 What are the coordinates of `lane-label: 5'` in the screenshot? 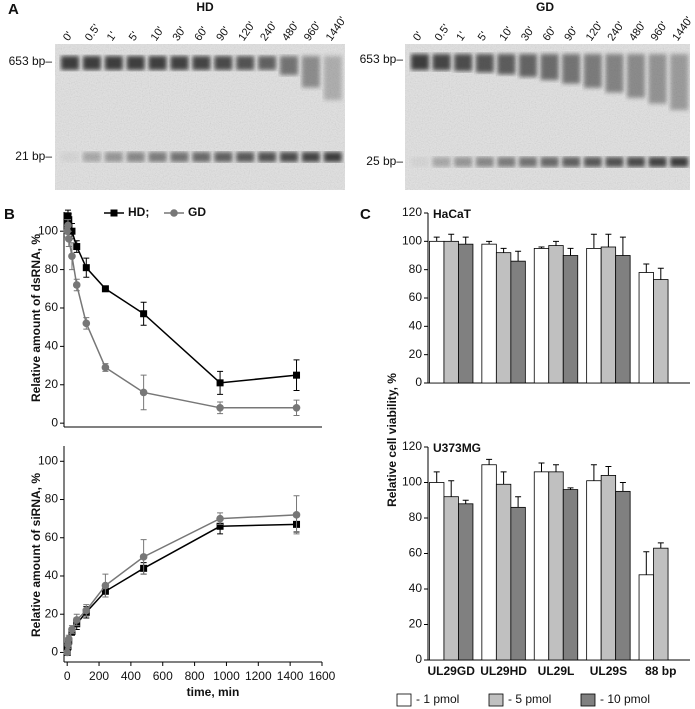 It's located at (483, 37).